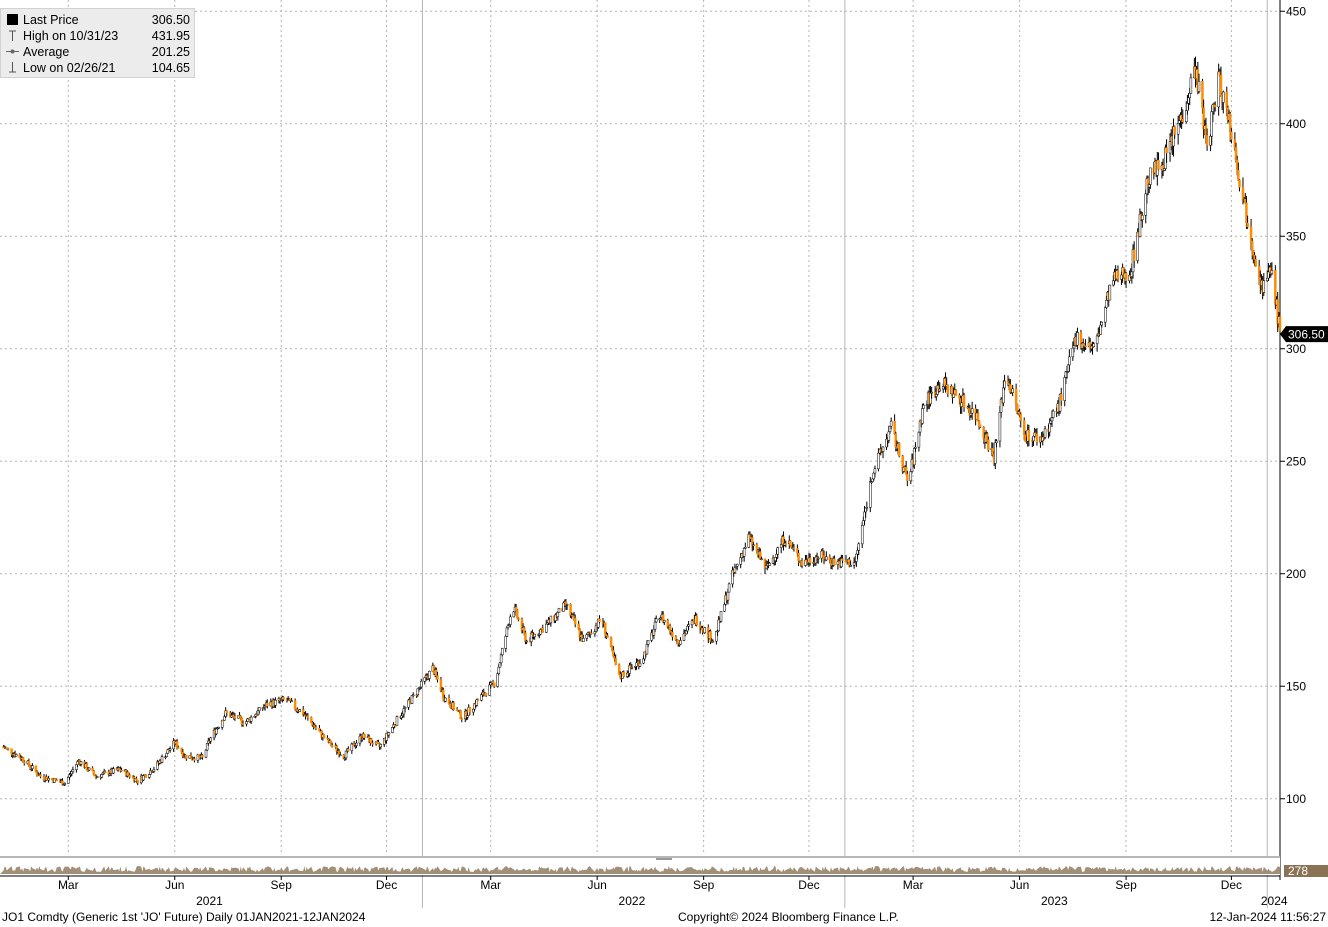  I want to click on average-line-icon, so click(12, 51).